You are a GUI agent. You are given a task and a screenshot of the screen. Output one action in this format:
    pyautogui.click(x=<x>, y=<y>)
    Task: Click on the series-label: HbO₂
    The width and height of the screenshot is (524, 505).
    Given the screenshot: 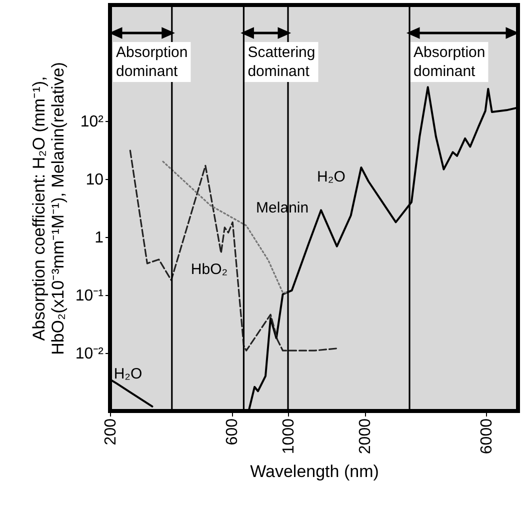 What is the action you would take?
    pyautogui.click(x=209, y=269)
    